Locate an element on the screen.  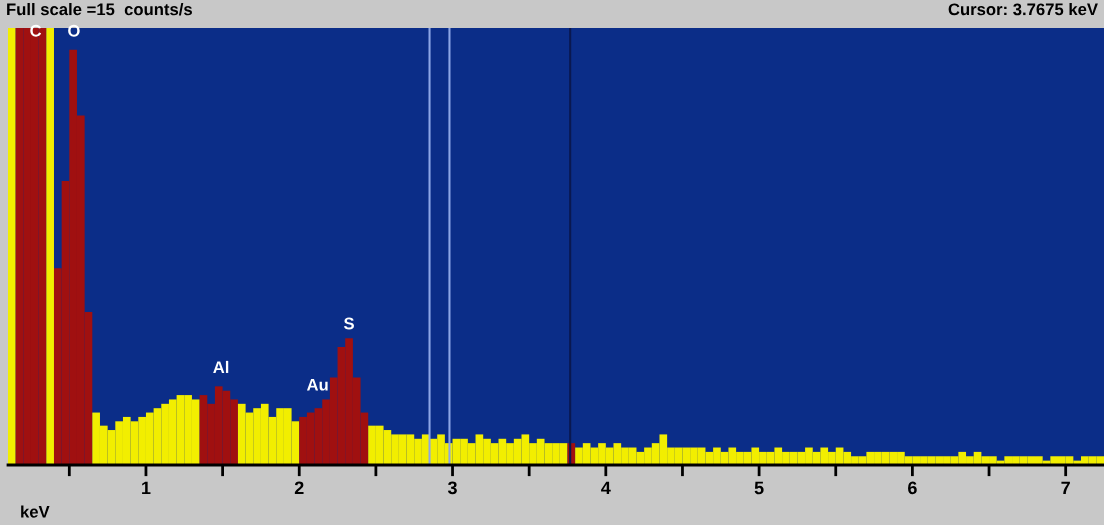
annotation: C is located at coordinates (36, 30).